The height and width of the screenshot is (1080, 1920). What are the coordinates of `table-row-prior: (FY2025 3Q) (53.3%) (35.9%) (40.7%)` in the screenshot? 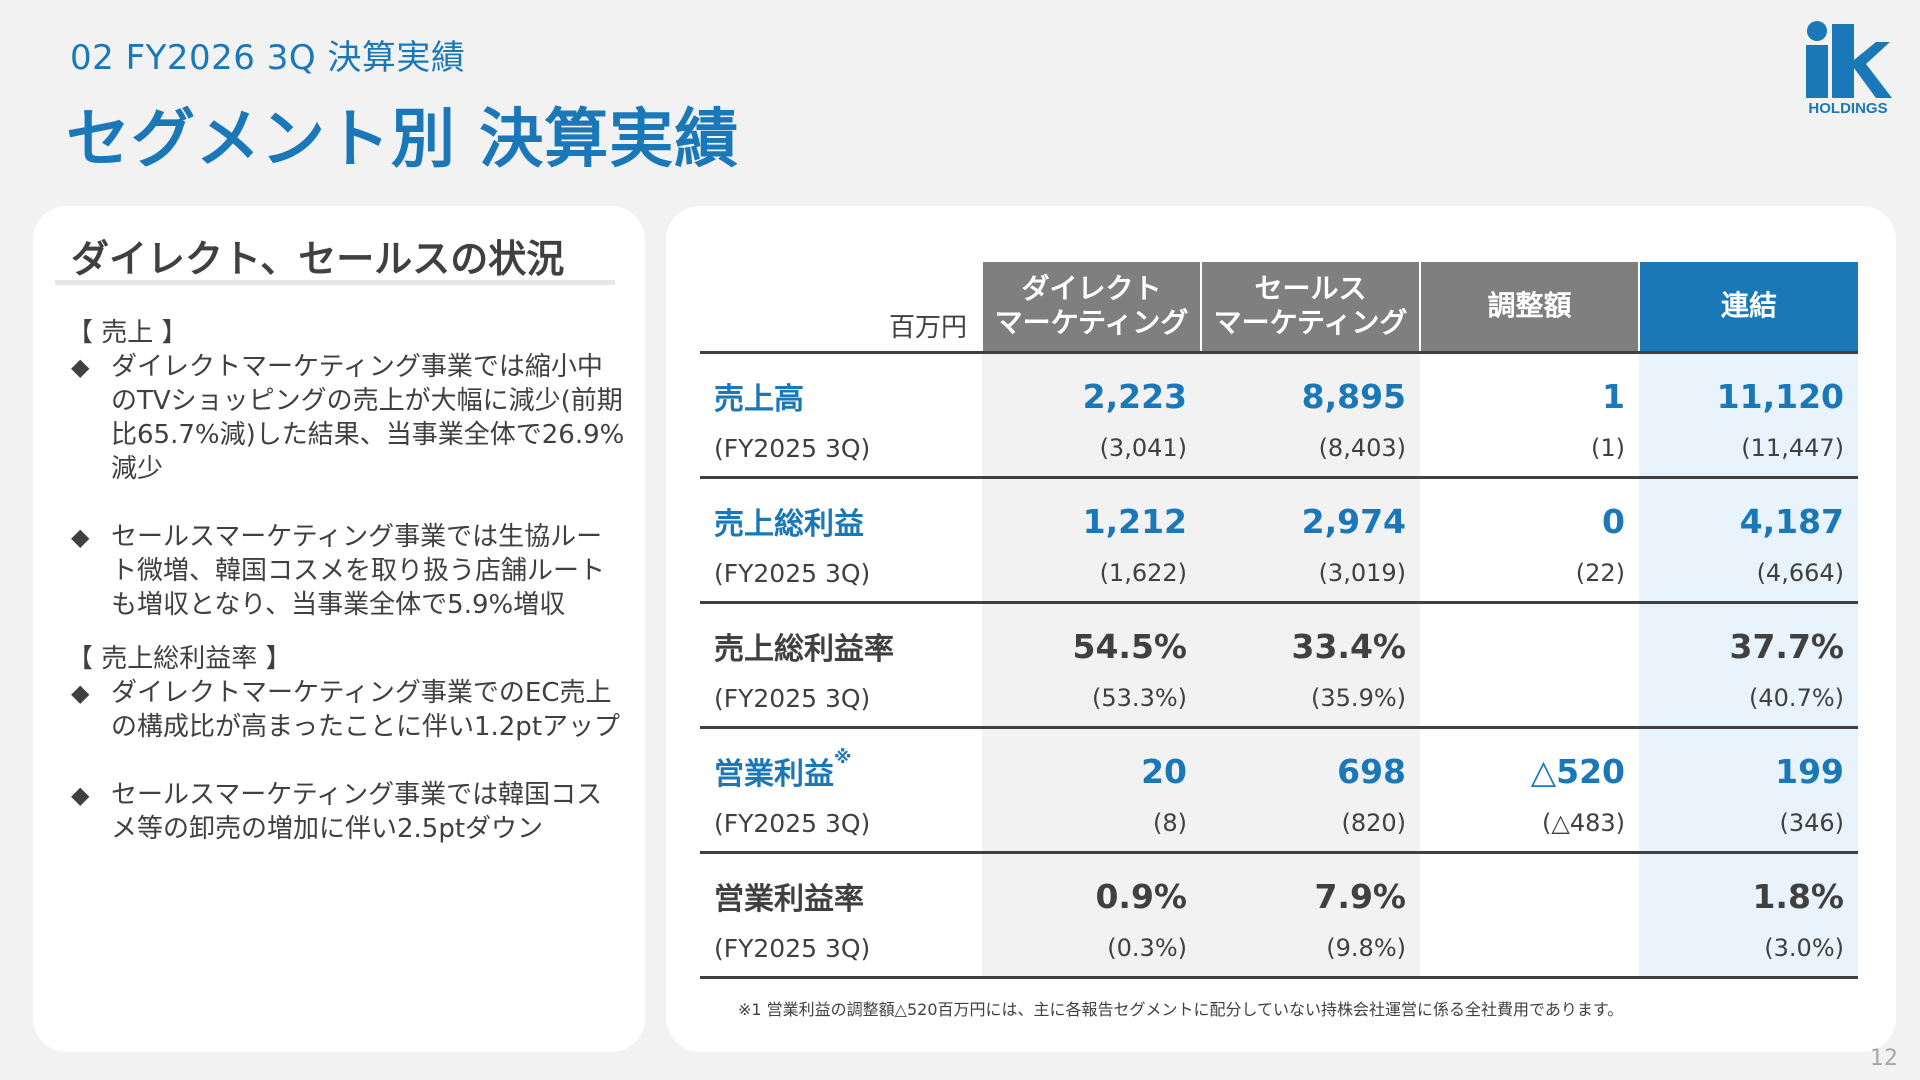 It's located at (1279, 704).